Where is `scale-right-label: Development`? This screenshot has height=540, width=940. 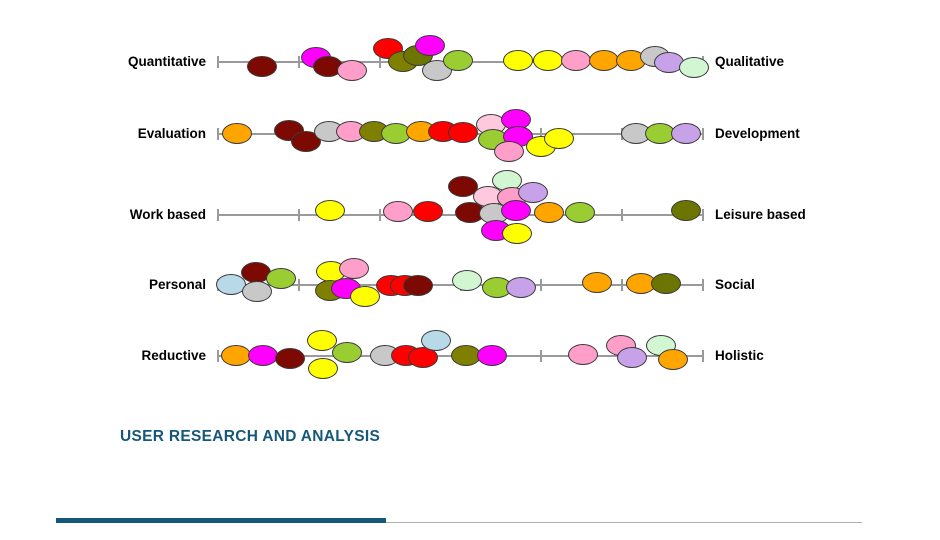
scale-right-label: Development is located at coordinates (757, 133).